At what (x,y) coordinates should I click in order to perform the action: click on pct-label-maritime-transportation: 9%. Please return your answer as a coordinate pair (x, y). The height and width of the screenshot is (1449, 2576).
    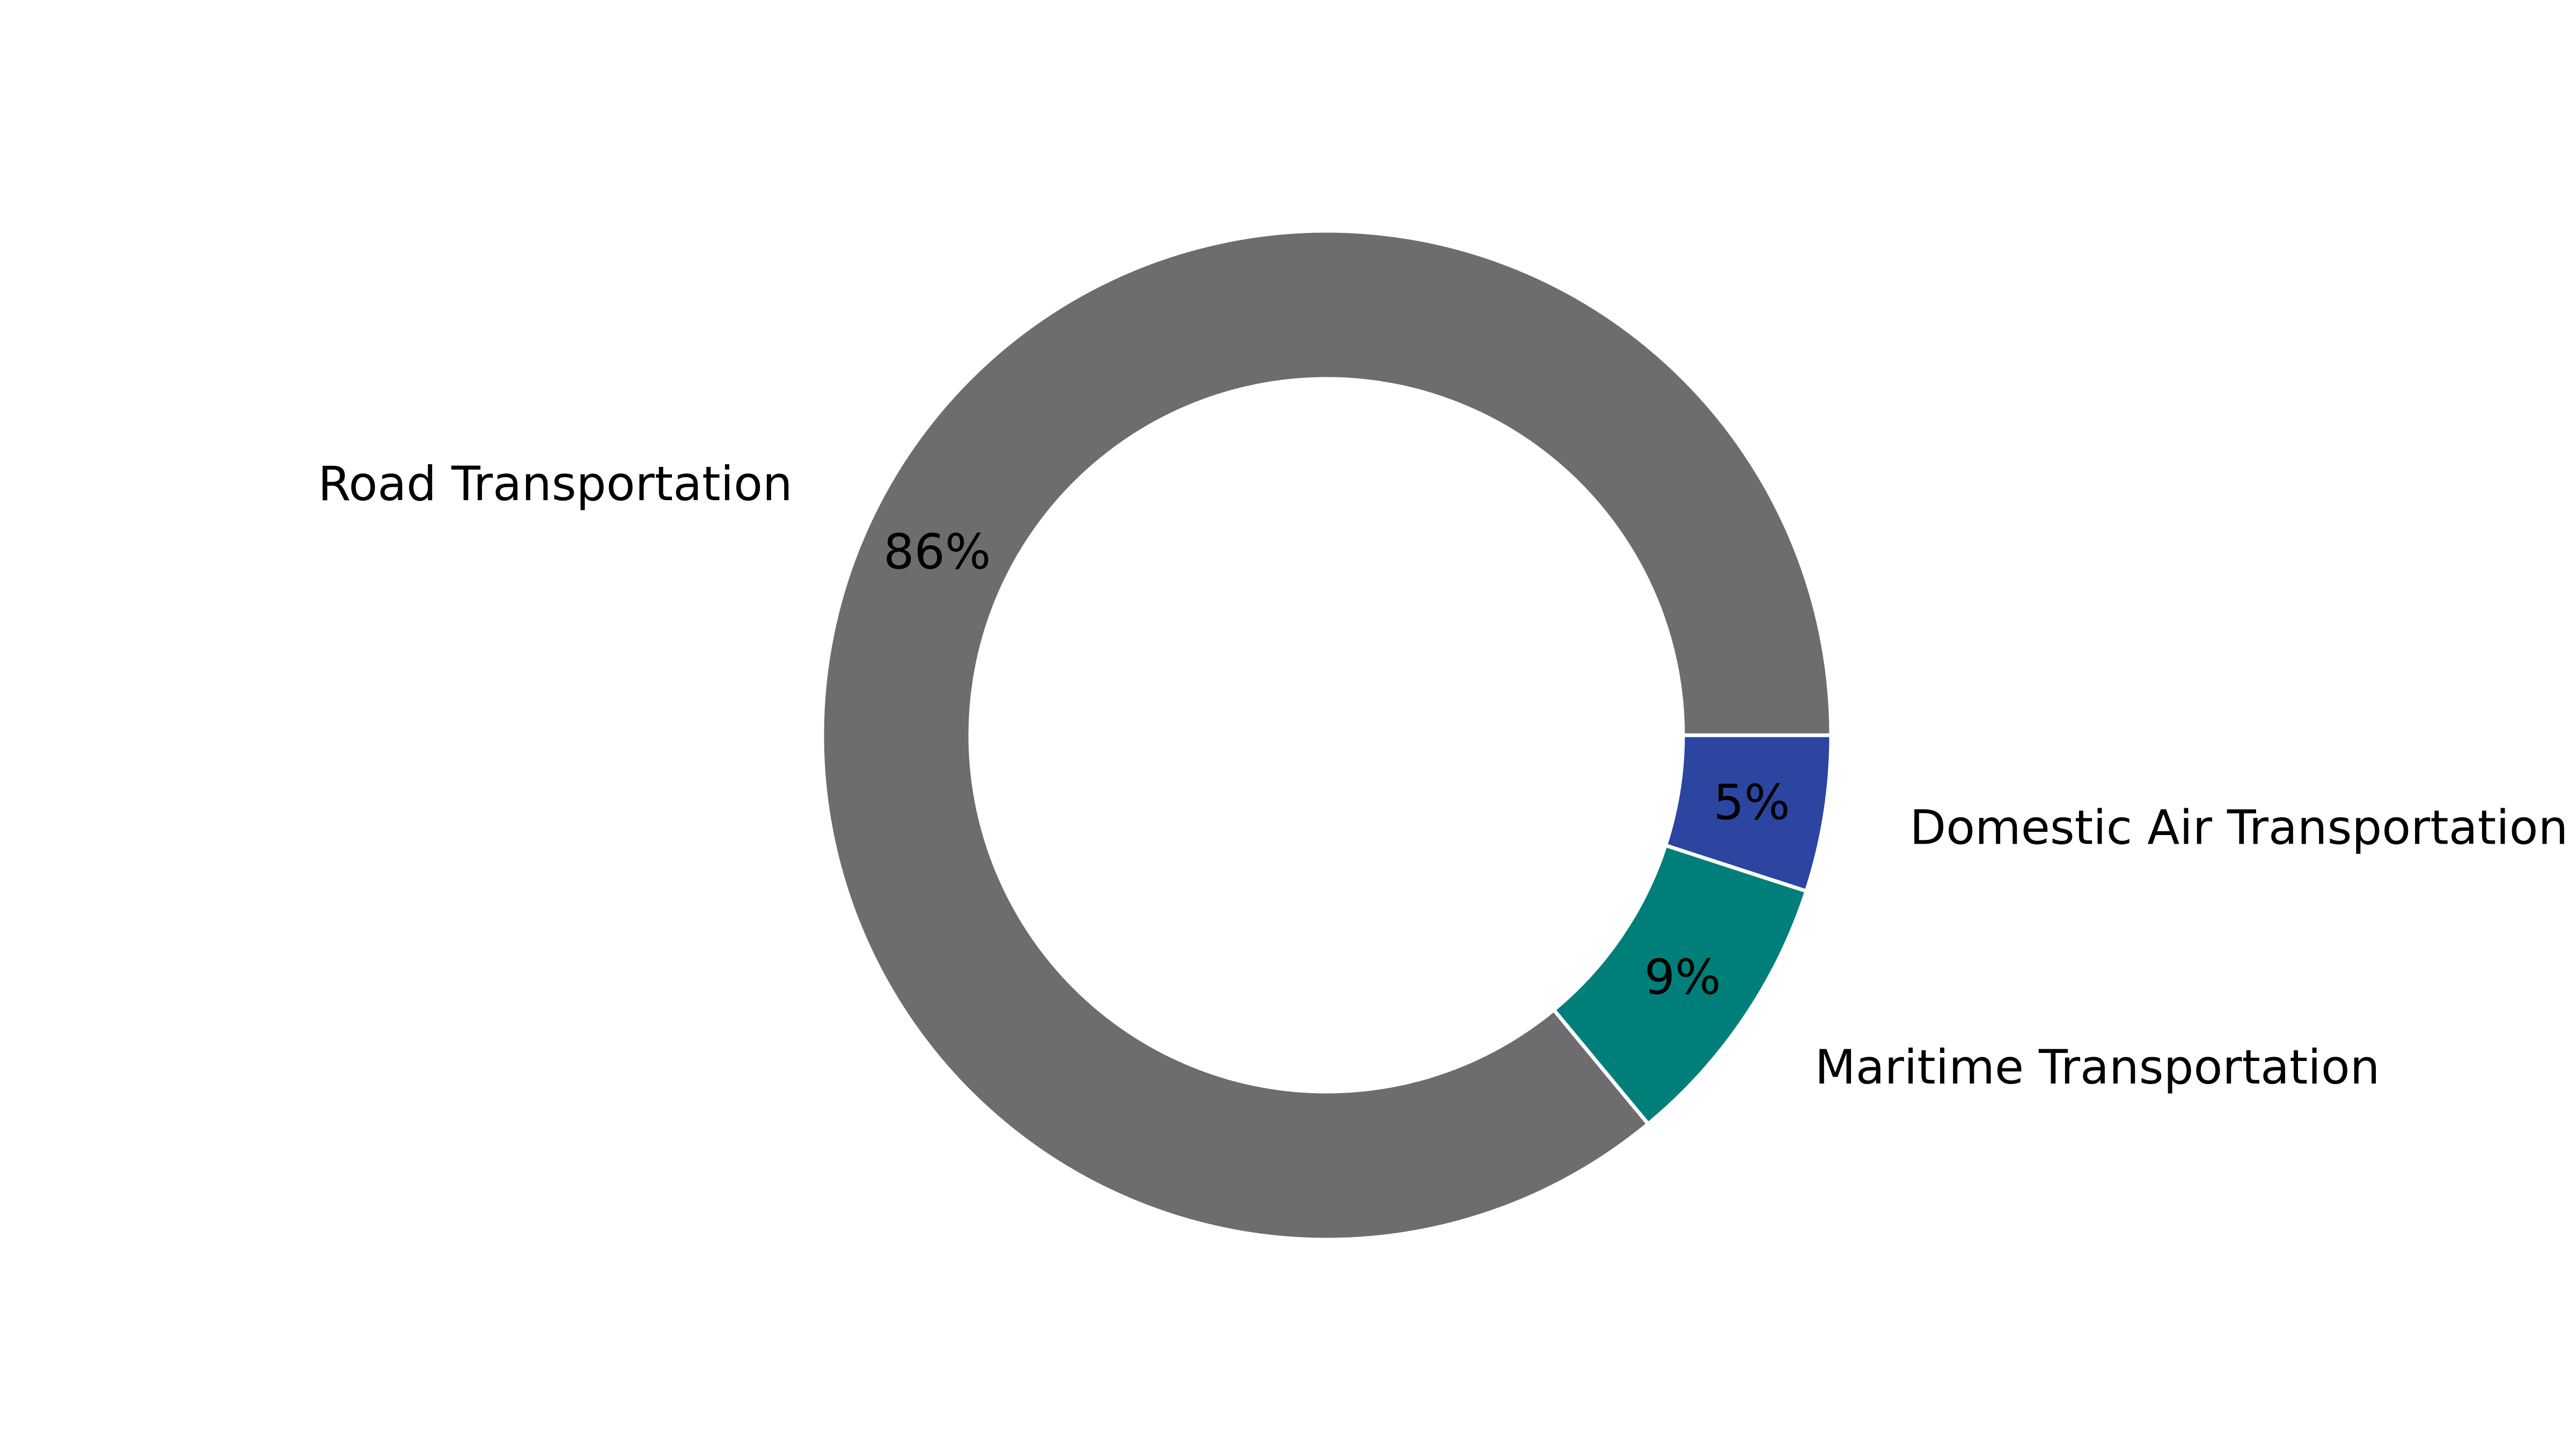
    Looking at the image, I should click on (1682, 977).